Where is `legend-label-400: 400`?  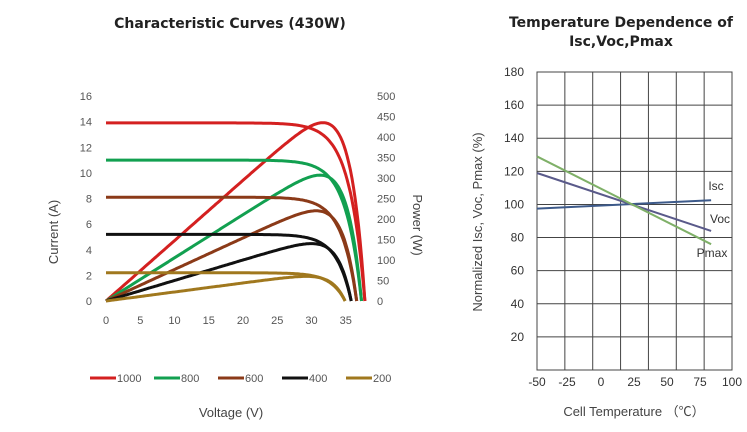
legend-label-400: 400 is located at coordinates (318, 379).